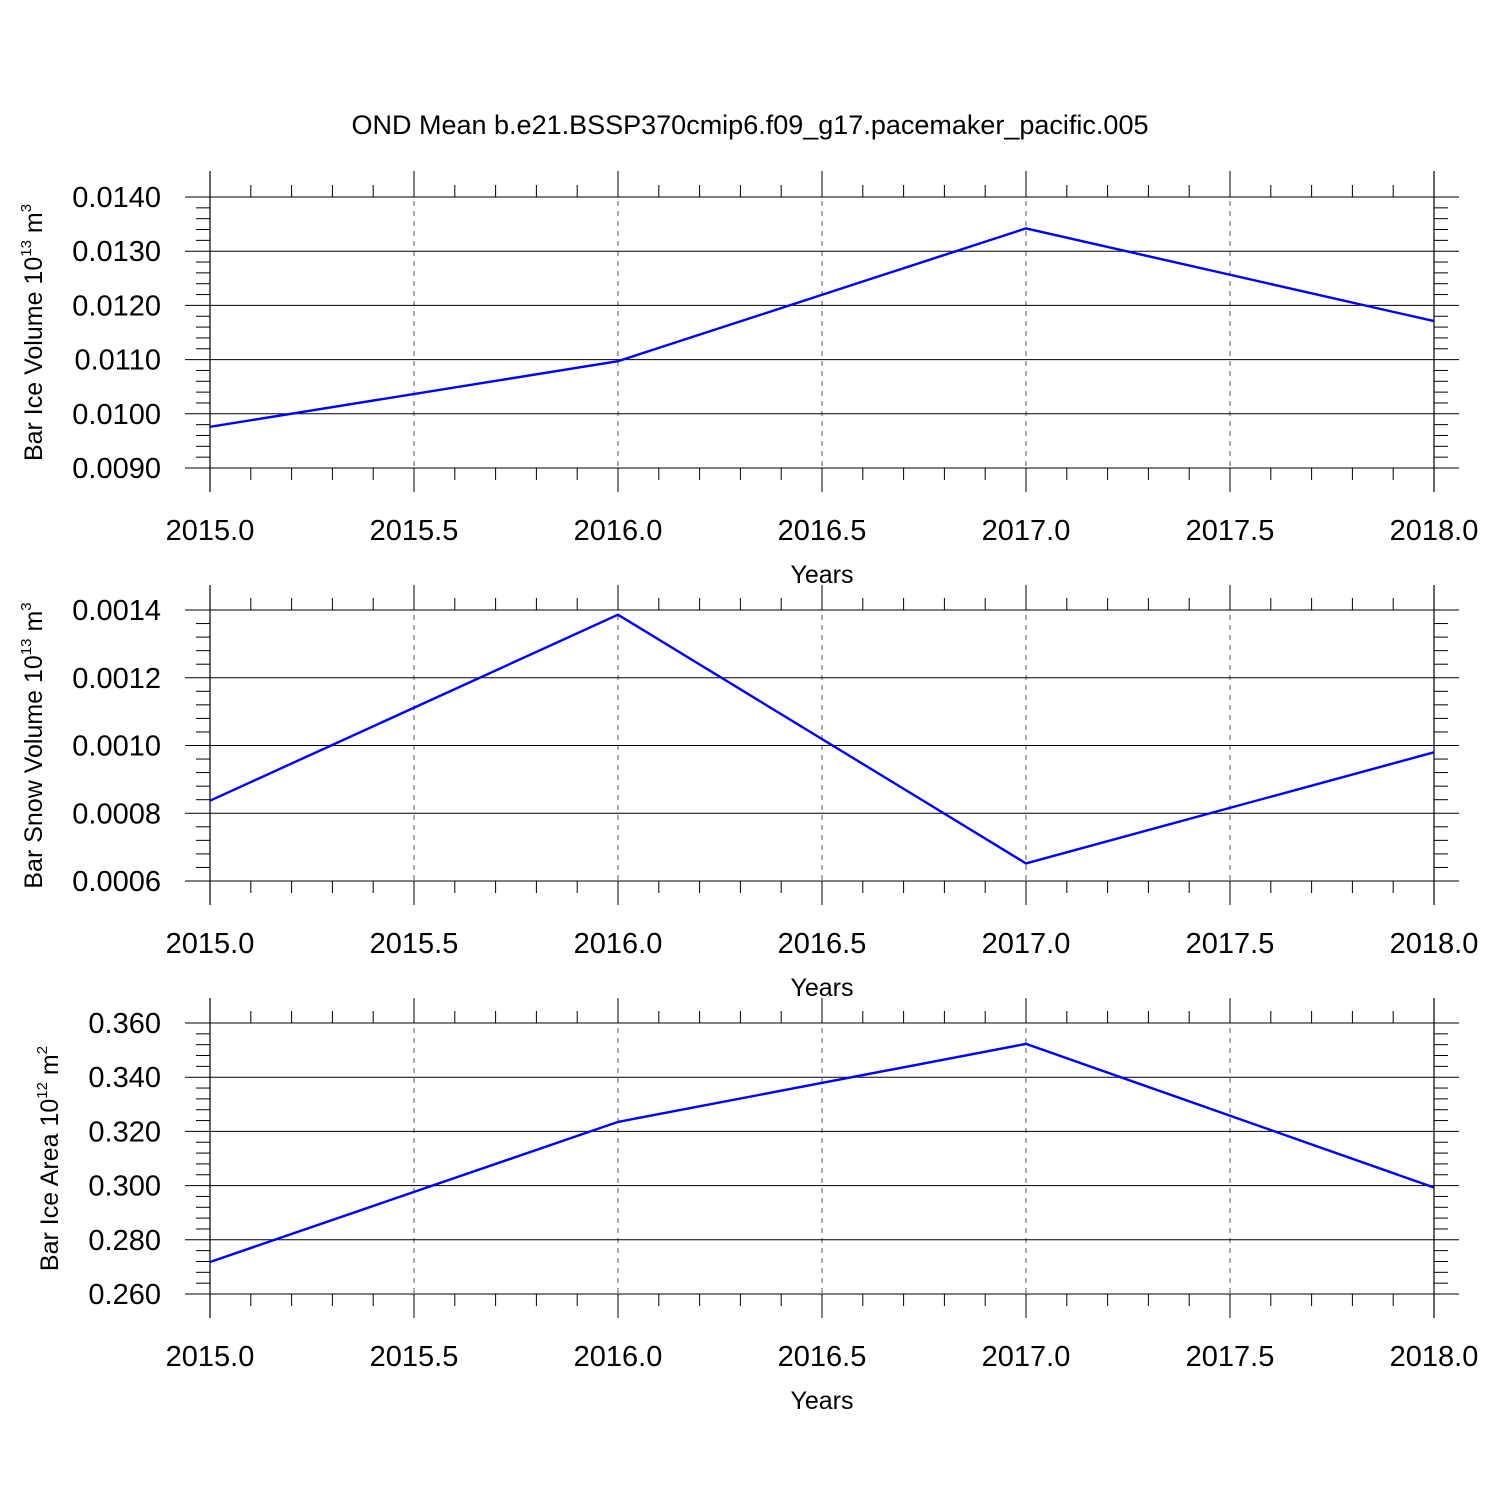 This screenshot has height=1500, width=1500. Describe the element at coordinates (124, 1295) in the screenshot. I see `y-tick-label: 0.260` at that location.